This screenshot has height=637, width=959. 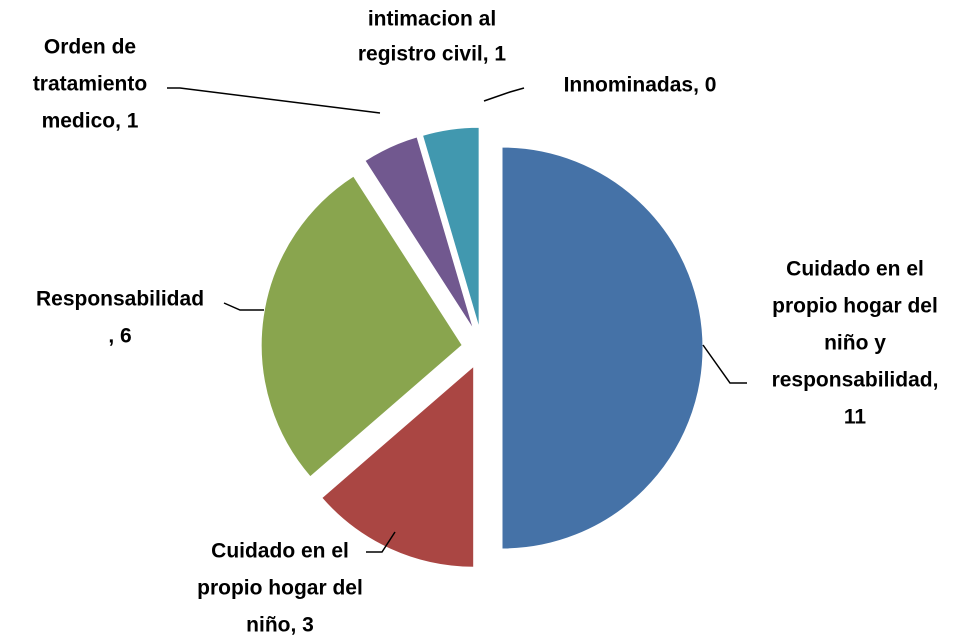 I want to click on data-label: intimacion al, so click(x=432, y=19).